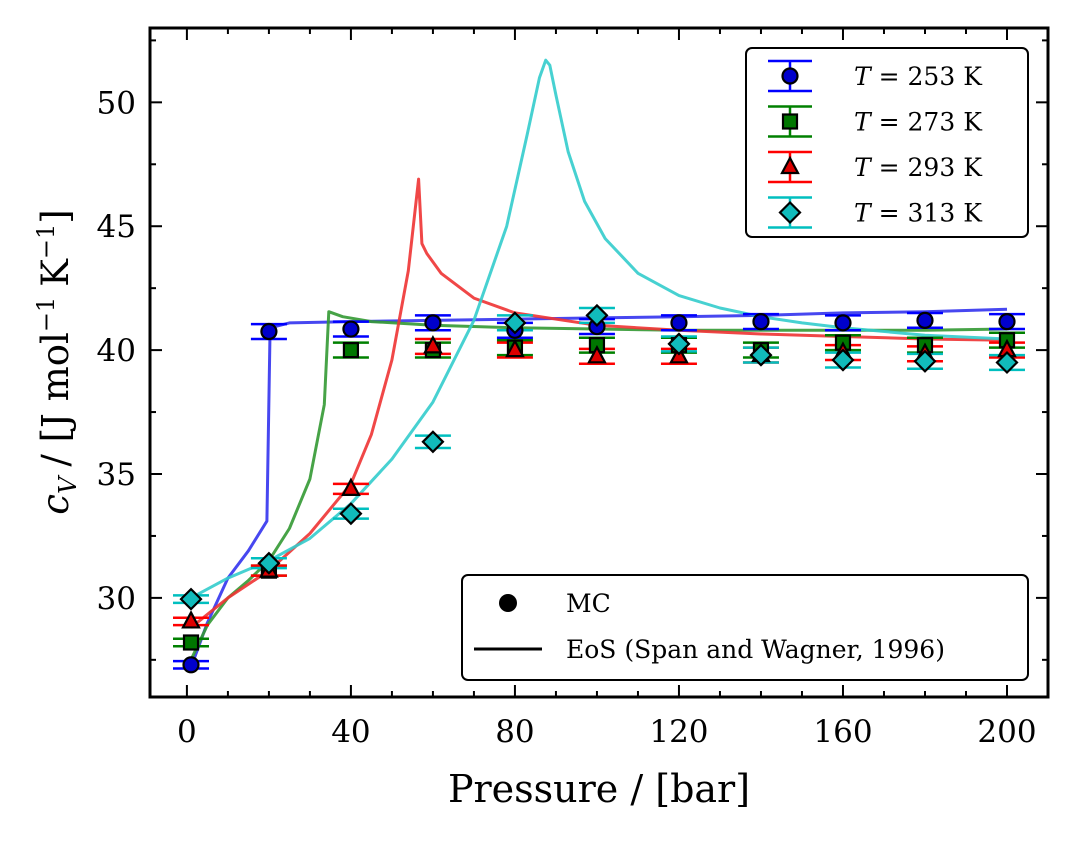 Image resolution: width=1078 pixels, height=842 pixels. I want to click on y-tick-label-40: 40, so click(116, 351).